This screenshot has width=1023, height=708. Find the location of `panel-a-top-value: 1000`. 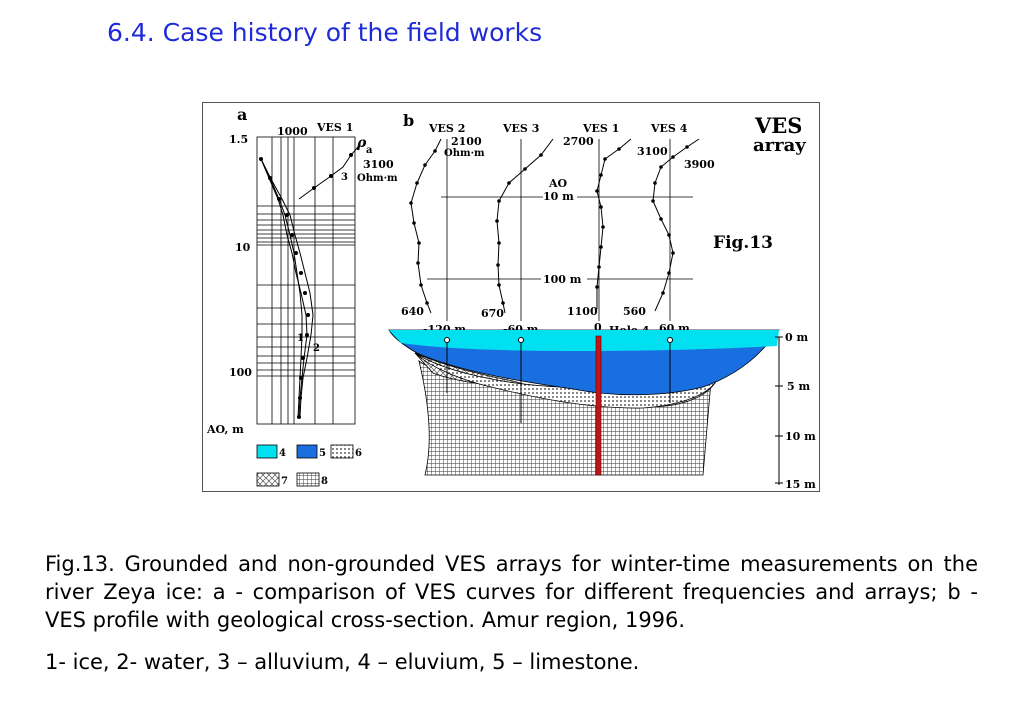

panel-a-top-value: 1000 is located at coordinates (292, 131).